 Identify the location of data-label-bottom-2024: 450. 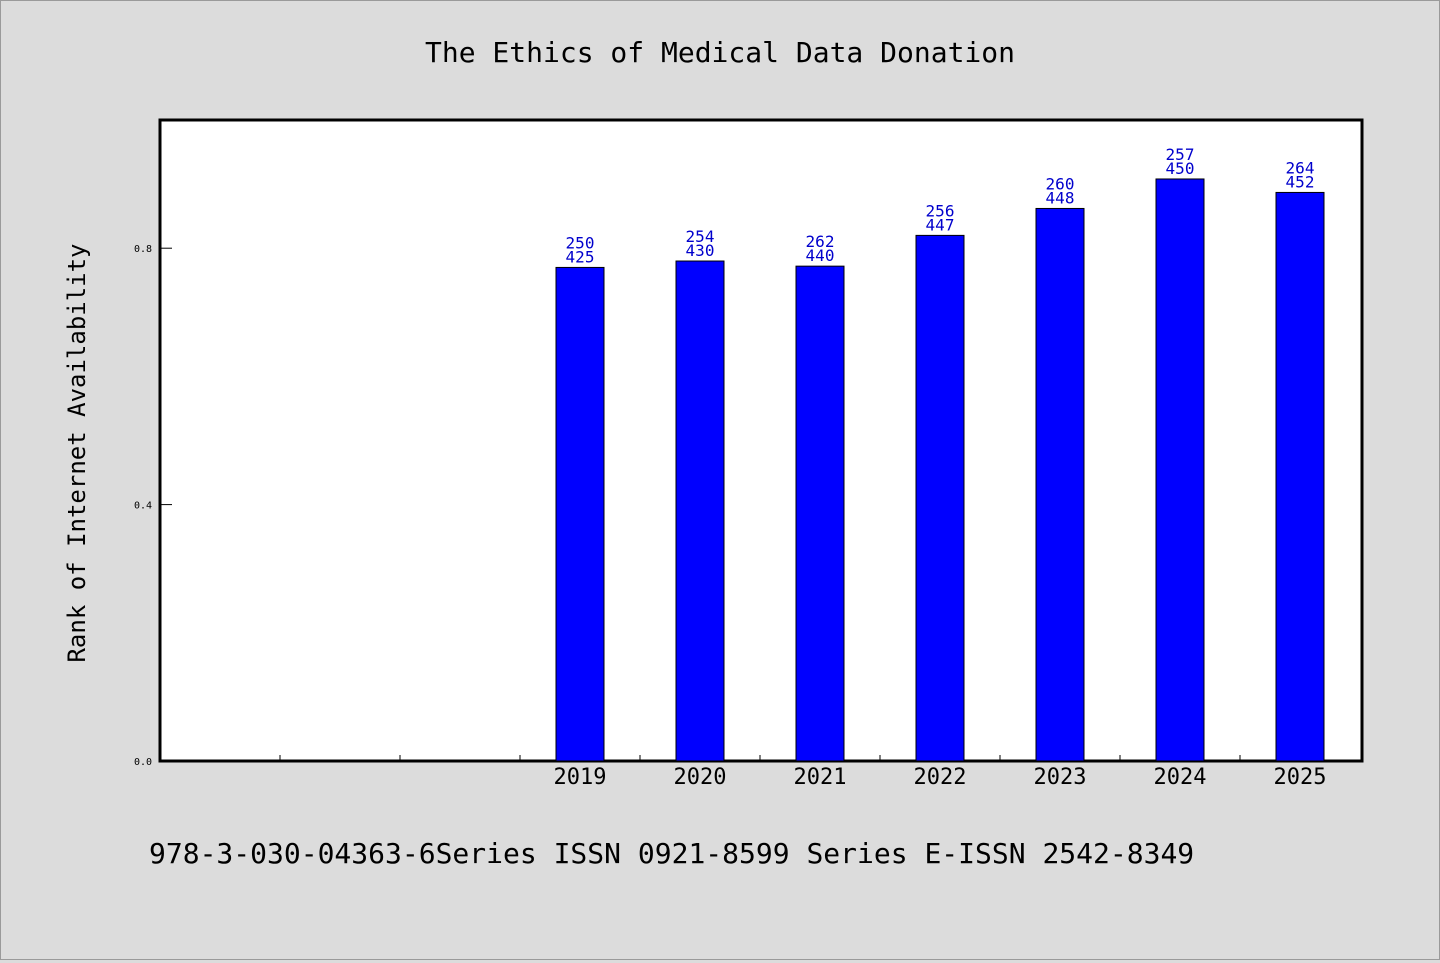
(1180, 168).